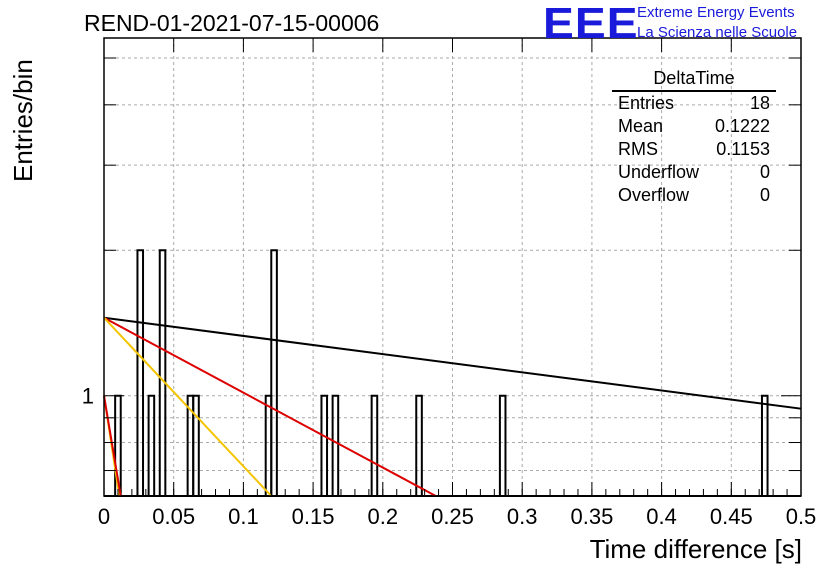 The image size is (836, 572). I want to click on x-tick-label: 0, so click(104, 516).